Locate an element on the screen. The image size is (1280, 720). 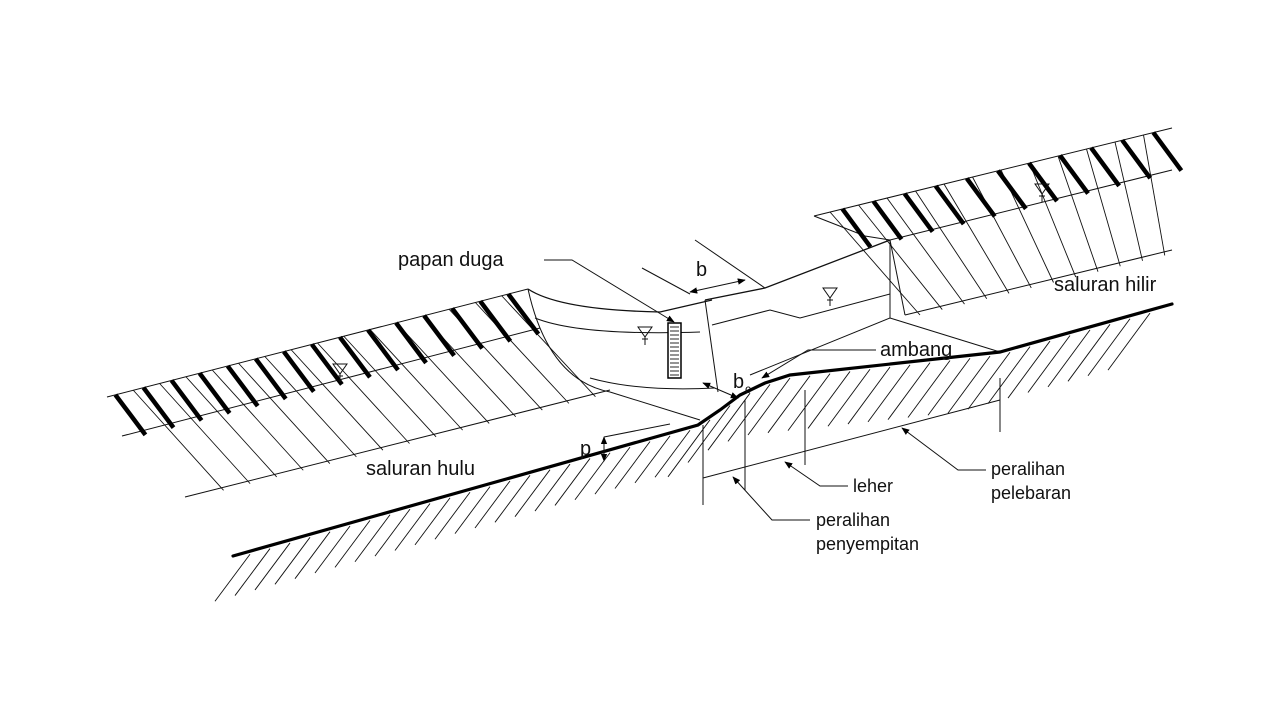
label-leher: leher is located at coordinates (838, 478).